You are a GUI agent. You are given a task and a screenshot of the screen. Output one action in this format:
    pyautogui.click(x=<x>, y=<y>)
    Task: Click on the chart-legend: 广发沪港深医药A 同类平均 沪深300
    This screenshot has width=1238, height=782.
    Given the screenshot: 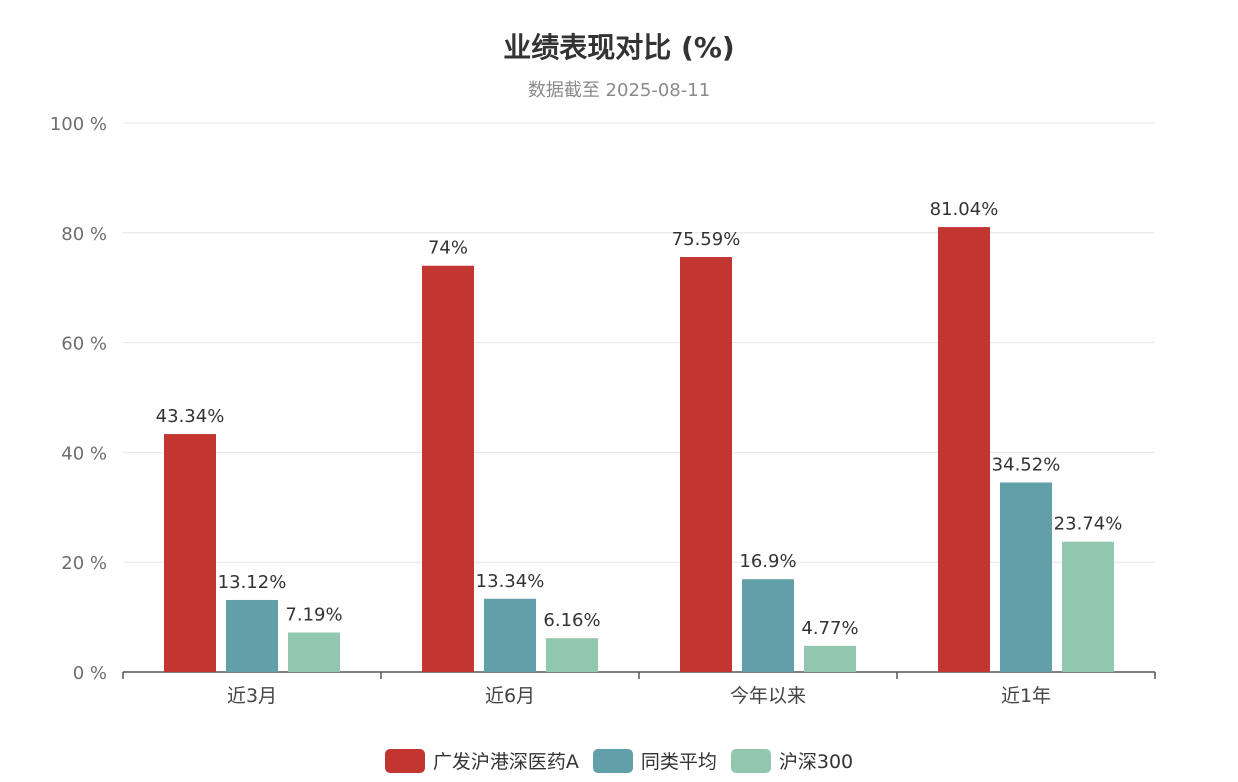 What is the action you would take?
    pyautogui.click(x=619, y=760)
    